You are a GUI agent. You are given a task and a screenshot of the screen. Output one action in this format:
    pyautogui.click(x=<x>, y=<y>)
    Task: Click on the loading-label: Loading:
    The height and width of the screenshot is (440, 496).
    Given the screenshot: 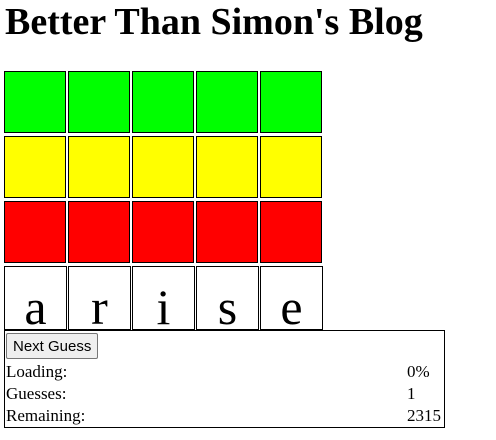 What is the action you would take?
    pyautogui.click(x=37, y=371)
    